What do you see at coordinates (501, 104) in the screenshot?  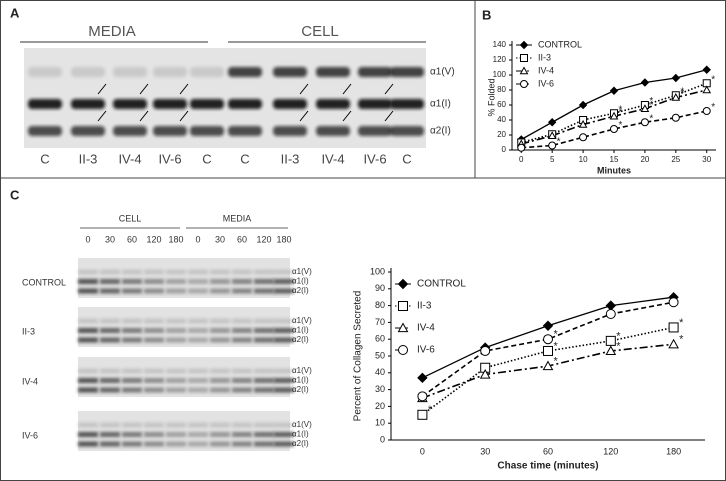 I see `y-tick-label: 60` at bounding box center [501, 104].